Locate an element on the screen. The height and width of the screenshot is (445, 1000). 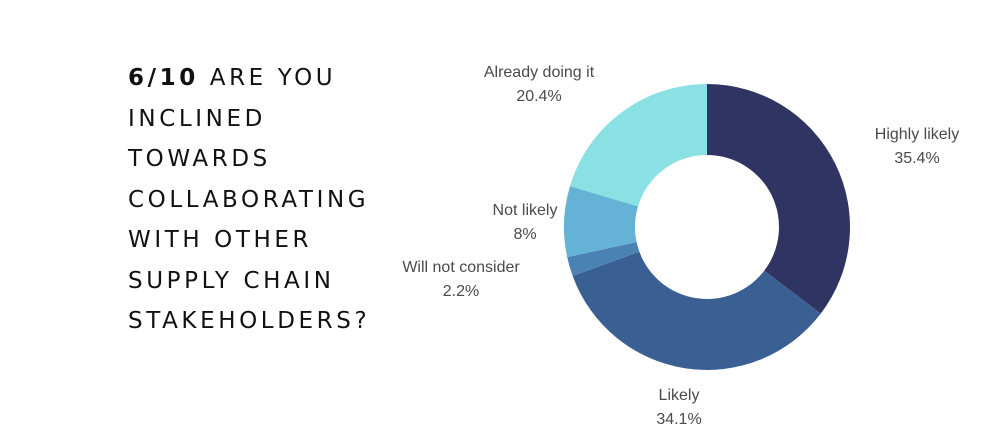
question-line: WITH OTHER is located at coordinates (220, 240).